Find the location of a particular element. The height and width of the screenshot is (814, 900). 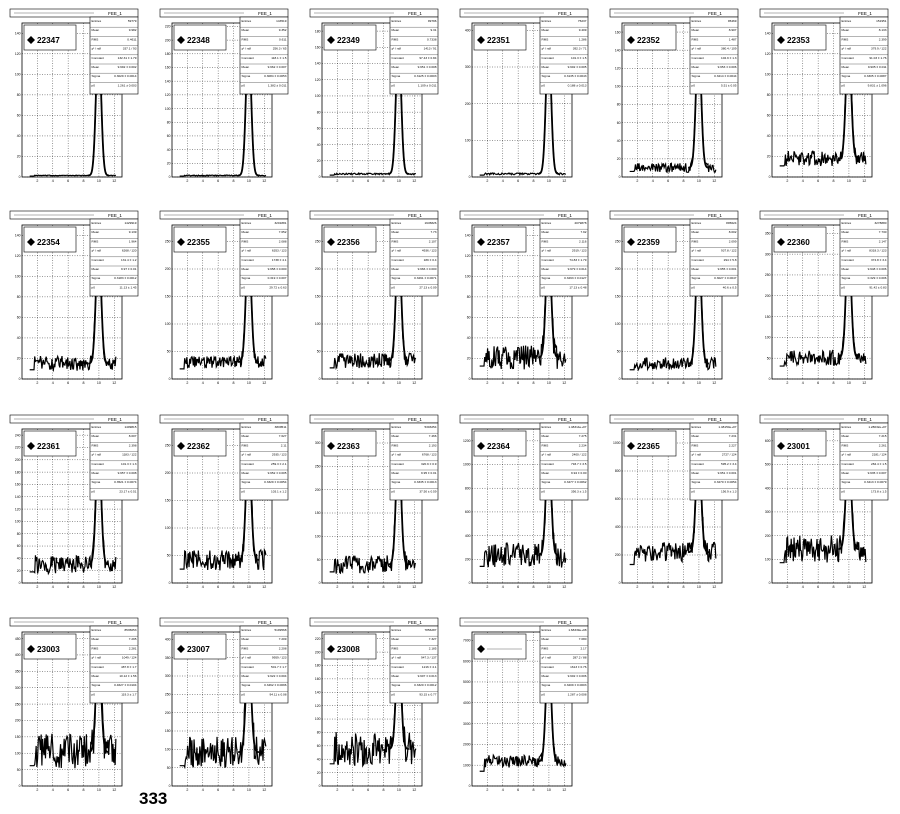

stats-value: 17.13 ± 0.48 is located at coordinates (577, 287).